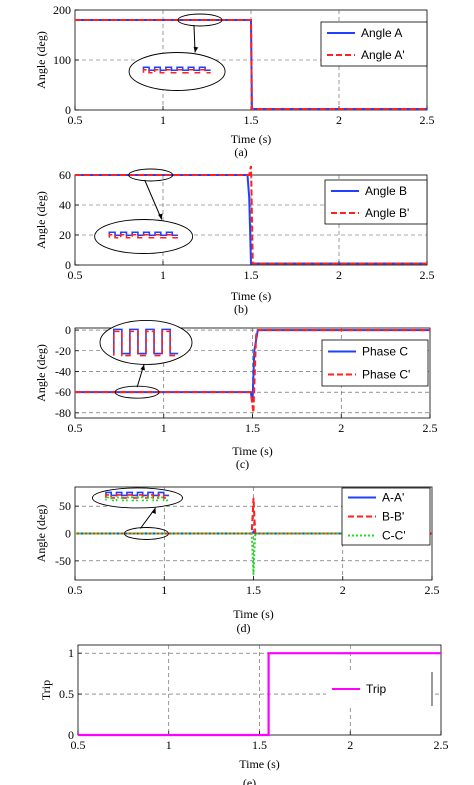 The height and width of the screenshot is (785, 474). I want to click on y-axis-label: Trip, so click(46, 690).